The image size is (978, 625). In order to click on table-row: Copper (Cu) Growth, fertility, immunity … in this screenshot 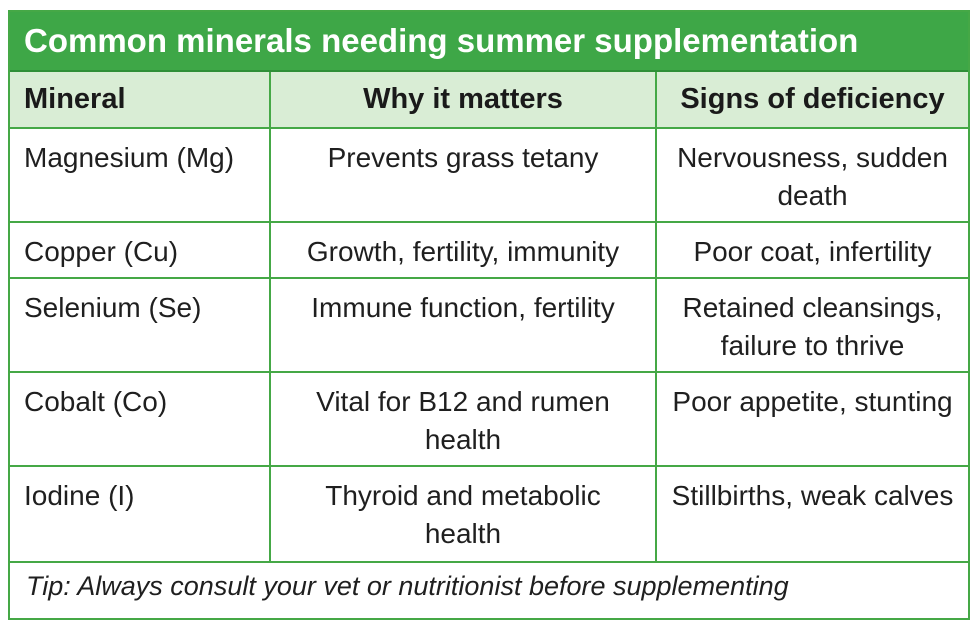, I will do `click(489, 250)`.